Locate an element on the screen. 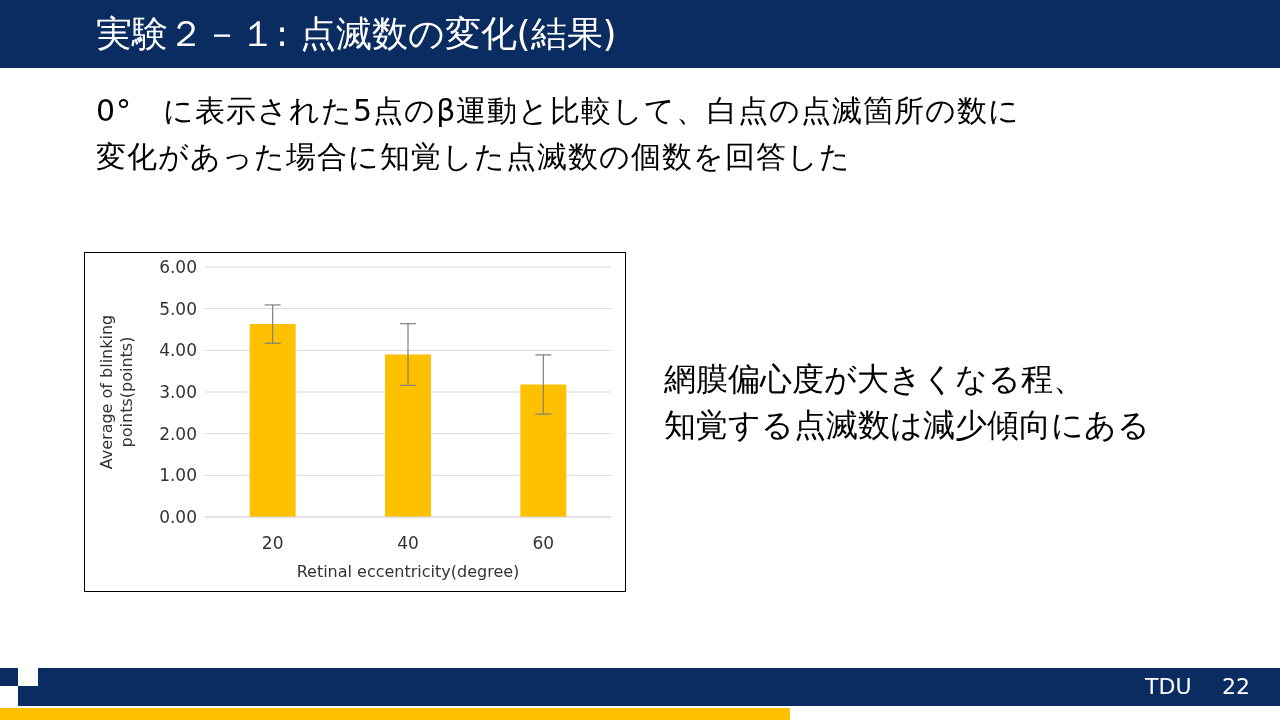 This screenshot has width=1280, height=720. y-tick-label: 0.00 is located at coordinates (178, 517).